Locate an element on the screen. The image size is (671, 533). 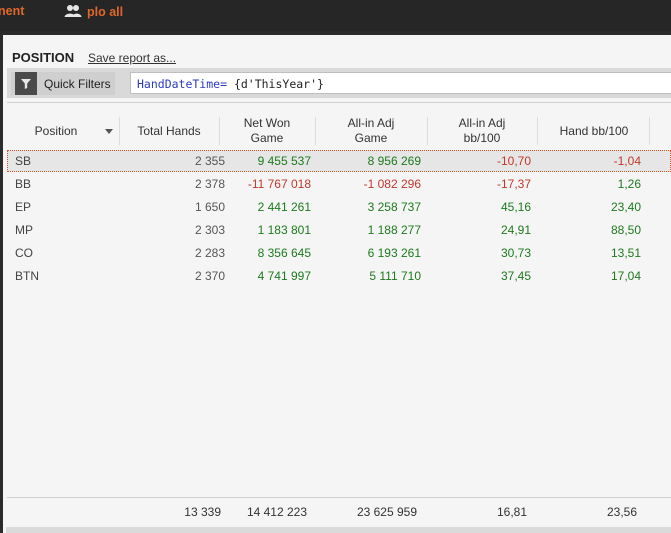
hand-bb100-cell: 88,50 is located at coordinates (625, 230).